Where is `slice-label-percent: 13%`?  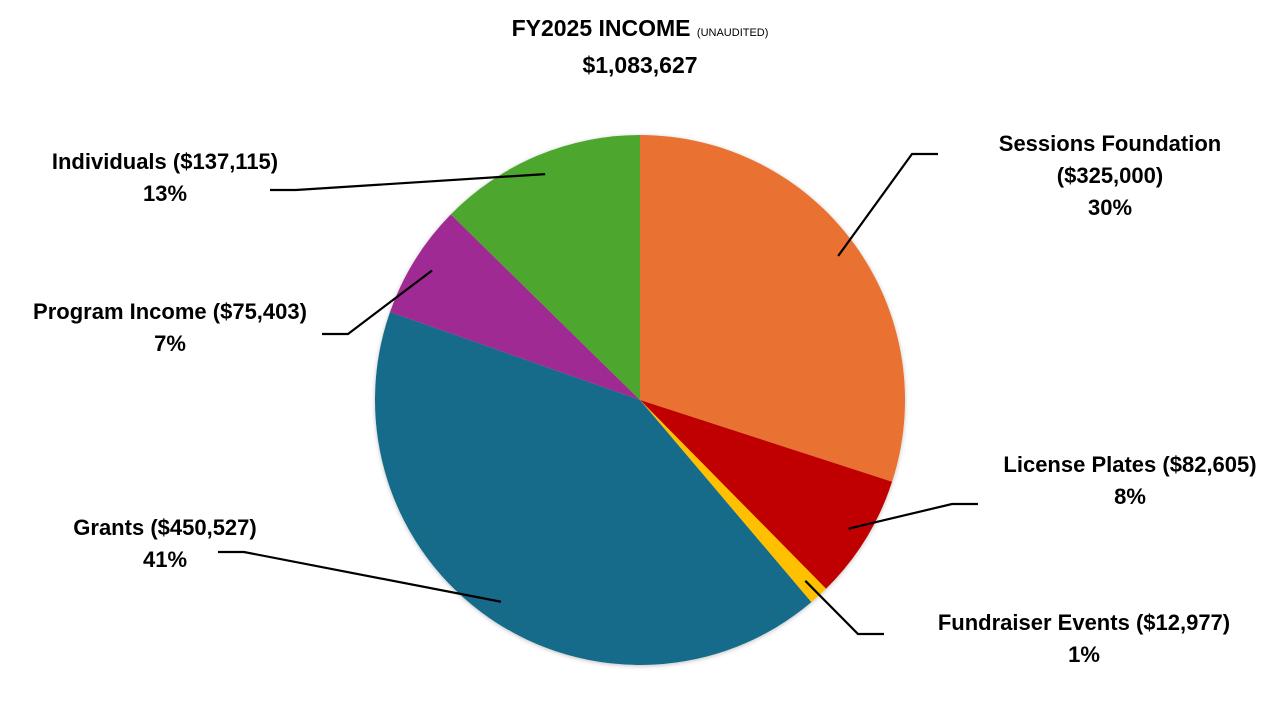 slice-label-percent: 13% is located at coordinates (165, 193).